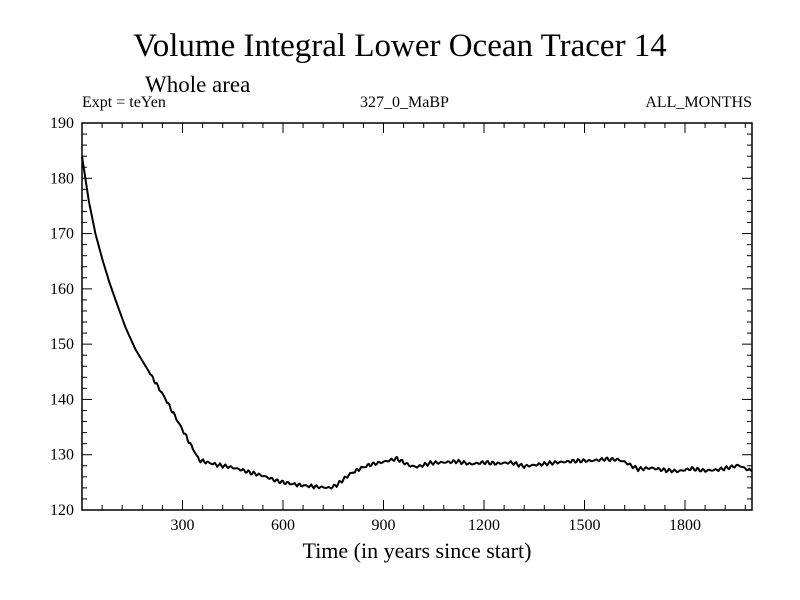 This screenshot has width=800, height=600. What do you see at coordinates (62, 289) in the screenshot?
I see `y-tick-label: 160` at bounding box center [62, 289].